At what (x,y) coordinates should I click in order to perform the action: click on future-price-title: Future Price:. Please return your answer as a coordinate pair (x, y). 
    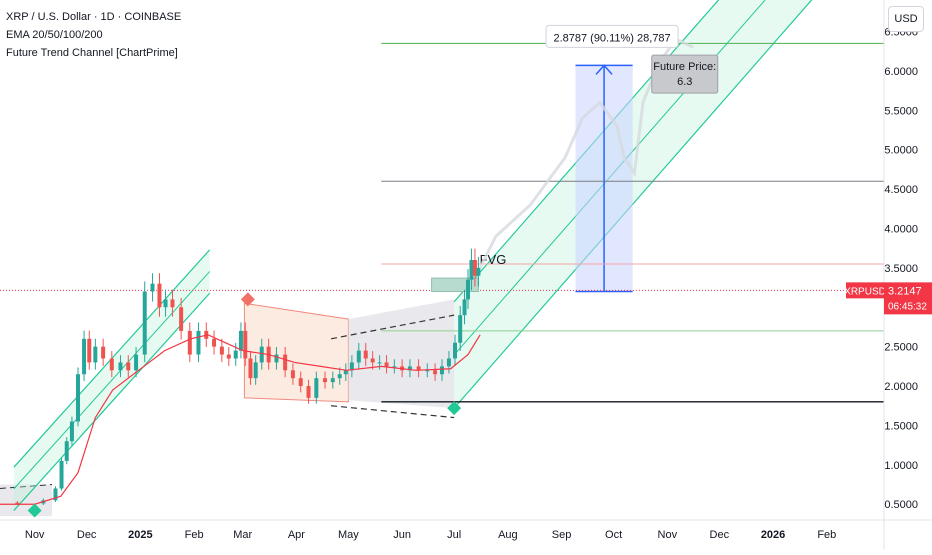
    Looking at the image, I should click on (684, 67).